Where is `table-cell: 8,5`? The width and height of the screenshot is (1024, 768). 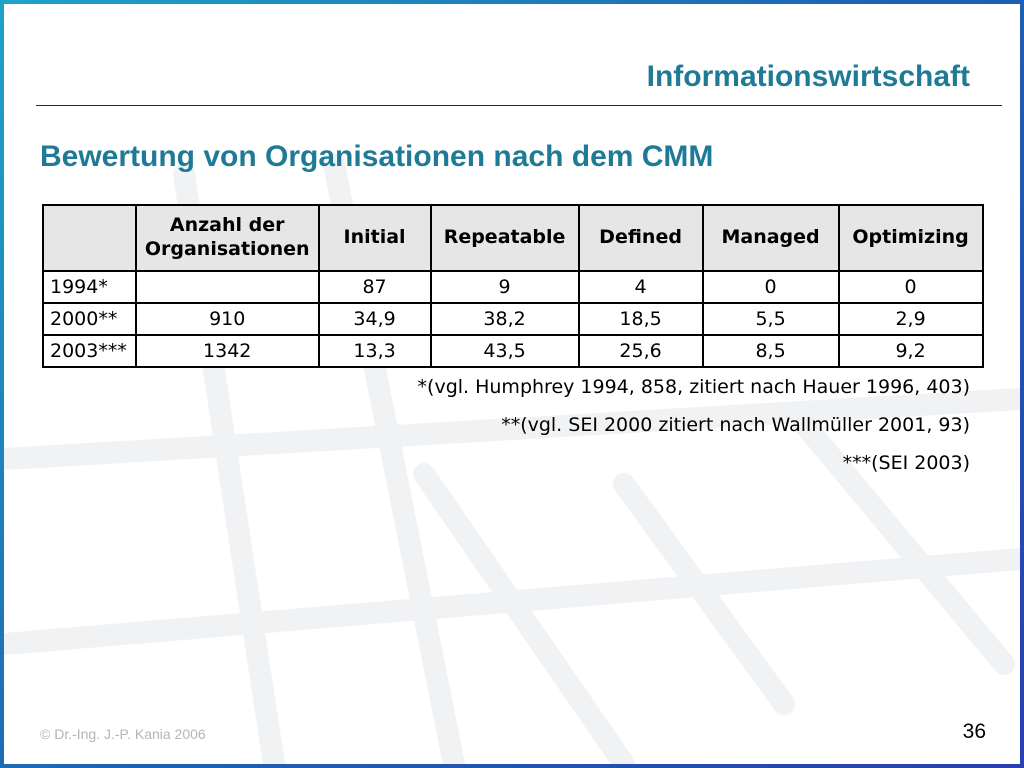
table-cell: 8,5 is located at coordinates (770, 351).